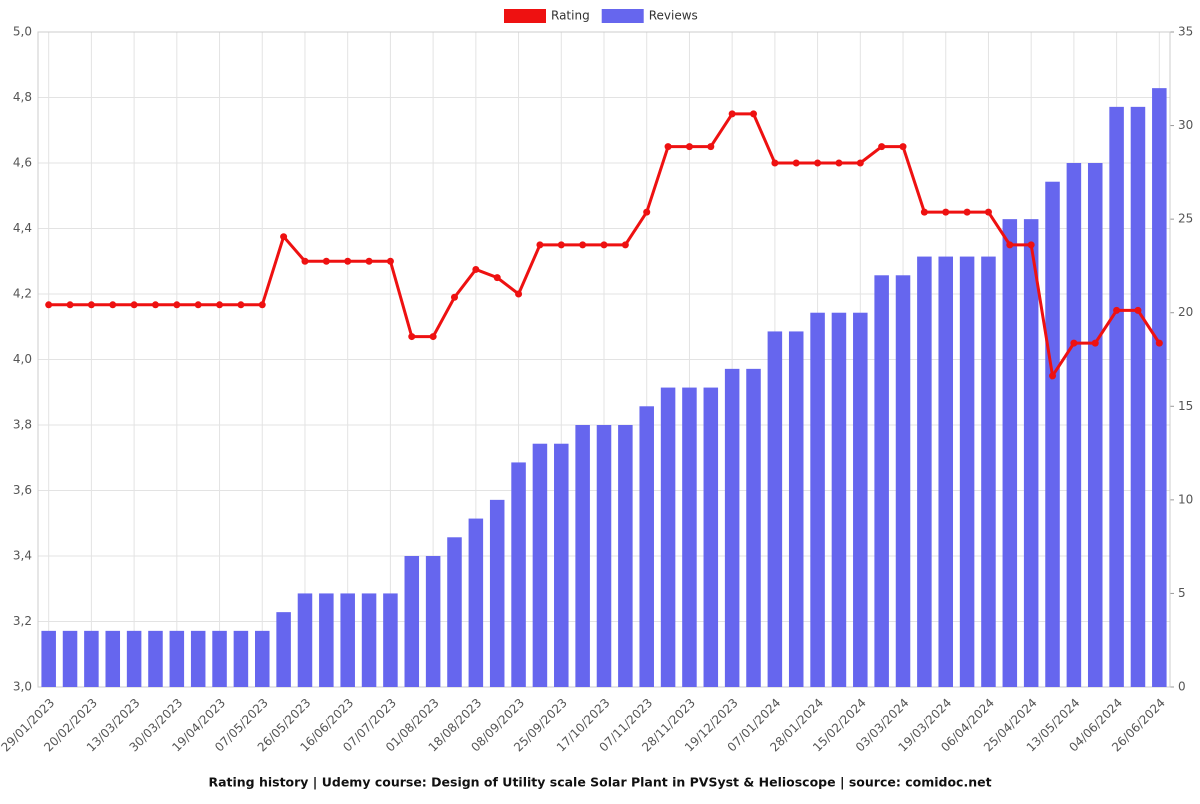 Image resolution: width=1200 pixels, height=804 pixels. Describe the element at coordinates (1182, 593) in the screenshot. I see `y2-tick-label: 5` at that location.